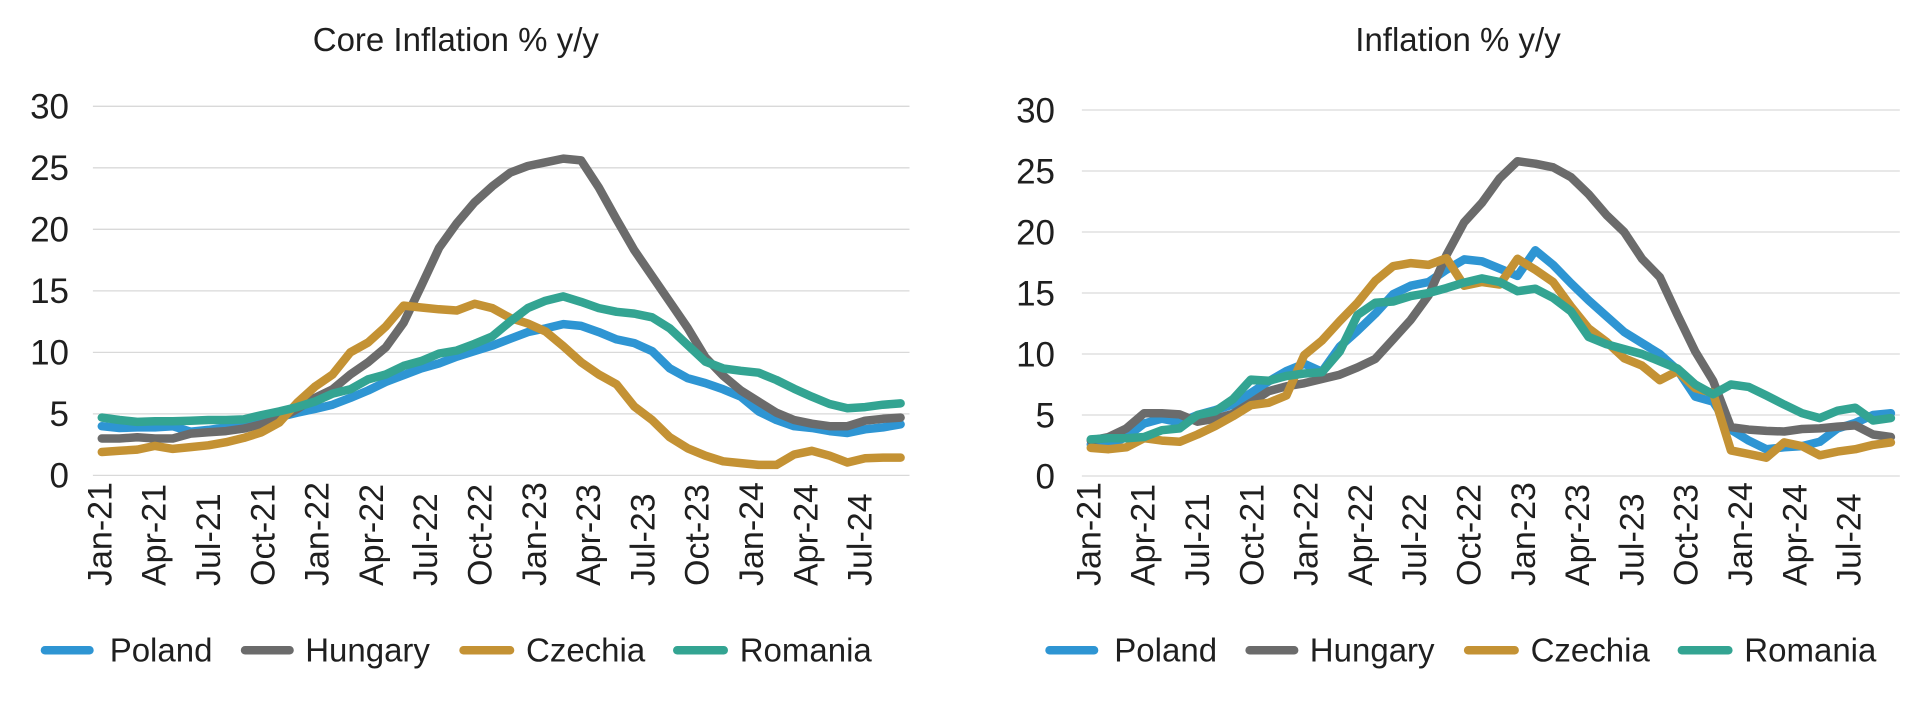  I want to click on svg-text: Inflation % y/y, so click(1458, 39).